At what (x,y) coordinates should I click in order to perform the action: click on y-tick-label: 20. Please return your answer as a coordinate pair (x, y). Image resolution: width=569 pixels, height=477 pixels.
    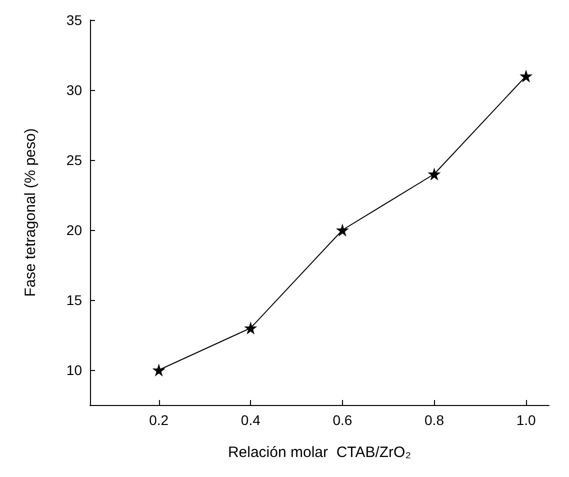
    Looking at the image, I should click on (74, 230).